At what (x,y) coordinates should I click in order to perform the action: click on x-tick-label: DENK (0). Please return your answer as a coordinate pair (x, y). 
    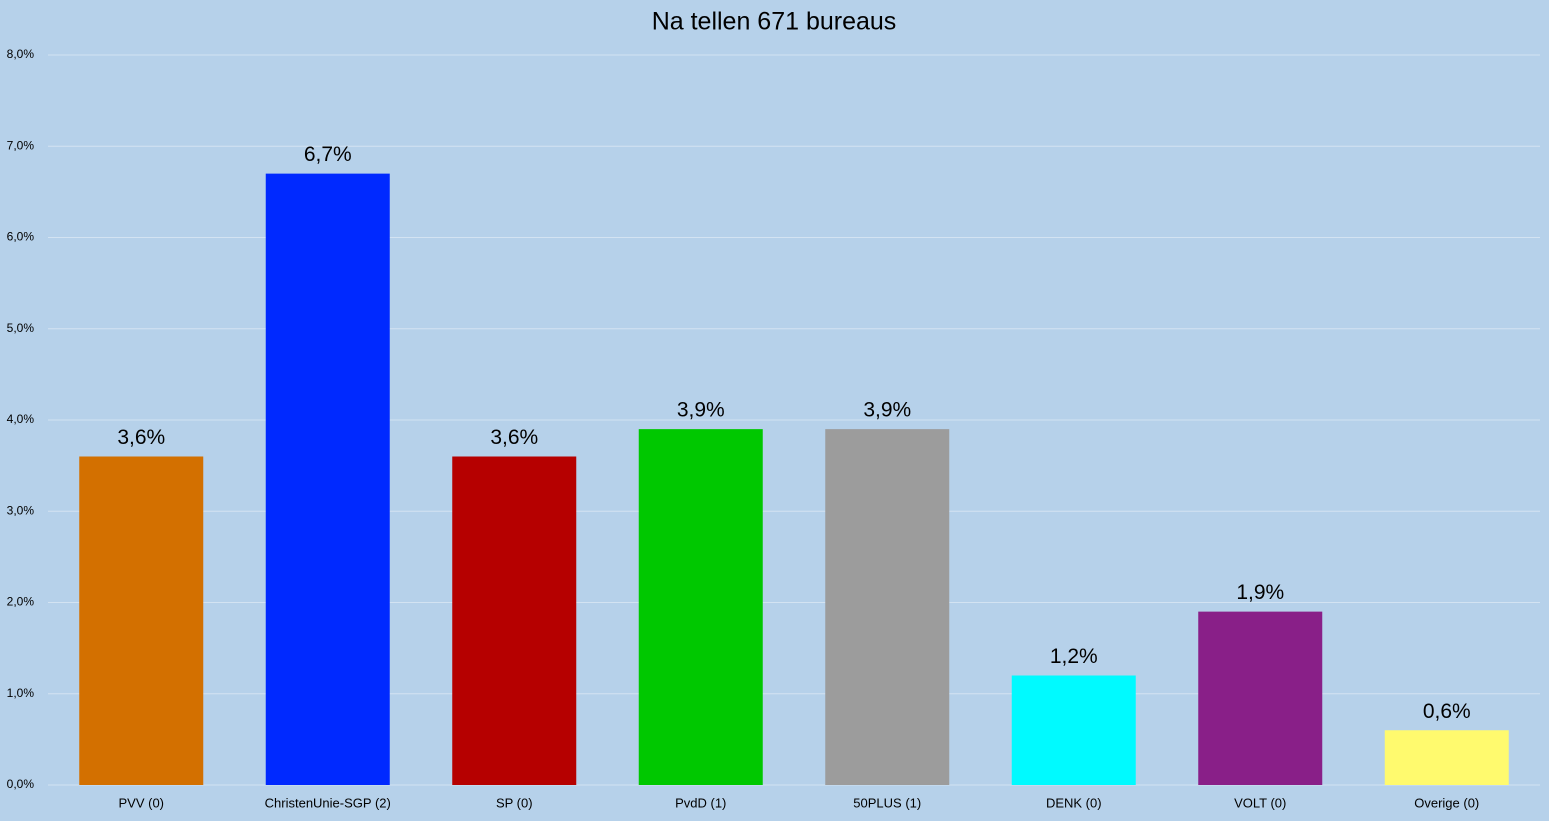
    Looking at the image, I should click on (1074, 802).